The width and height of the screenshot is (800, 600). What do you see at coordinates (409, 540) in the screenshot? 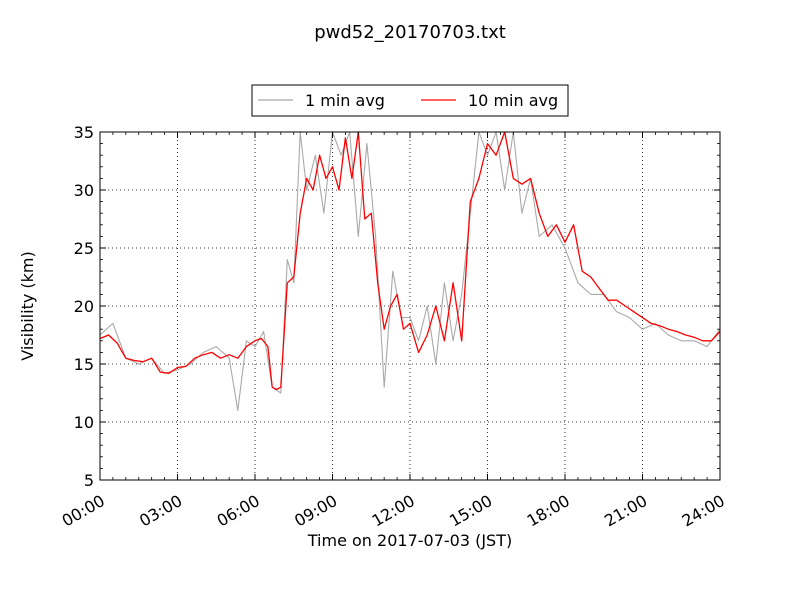
I see `x-axis-label: Time on 2017-07-03 (JST)` at bounding box center [409, 540].